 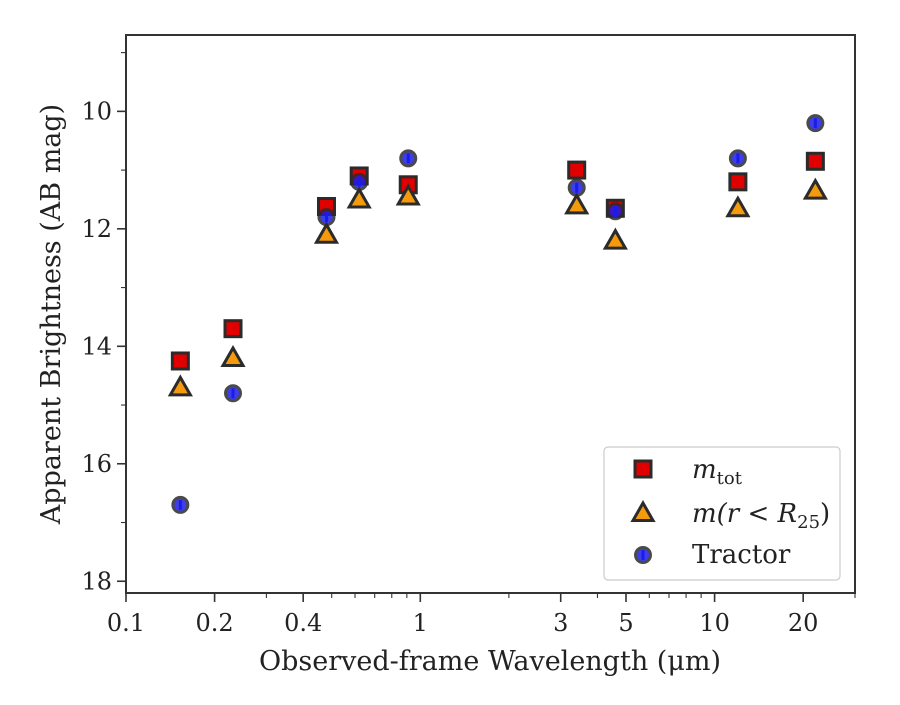 I want to click on x-axis-title: Observed-frame Wavelength (μm), so click(x=490, y=661).